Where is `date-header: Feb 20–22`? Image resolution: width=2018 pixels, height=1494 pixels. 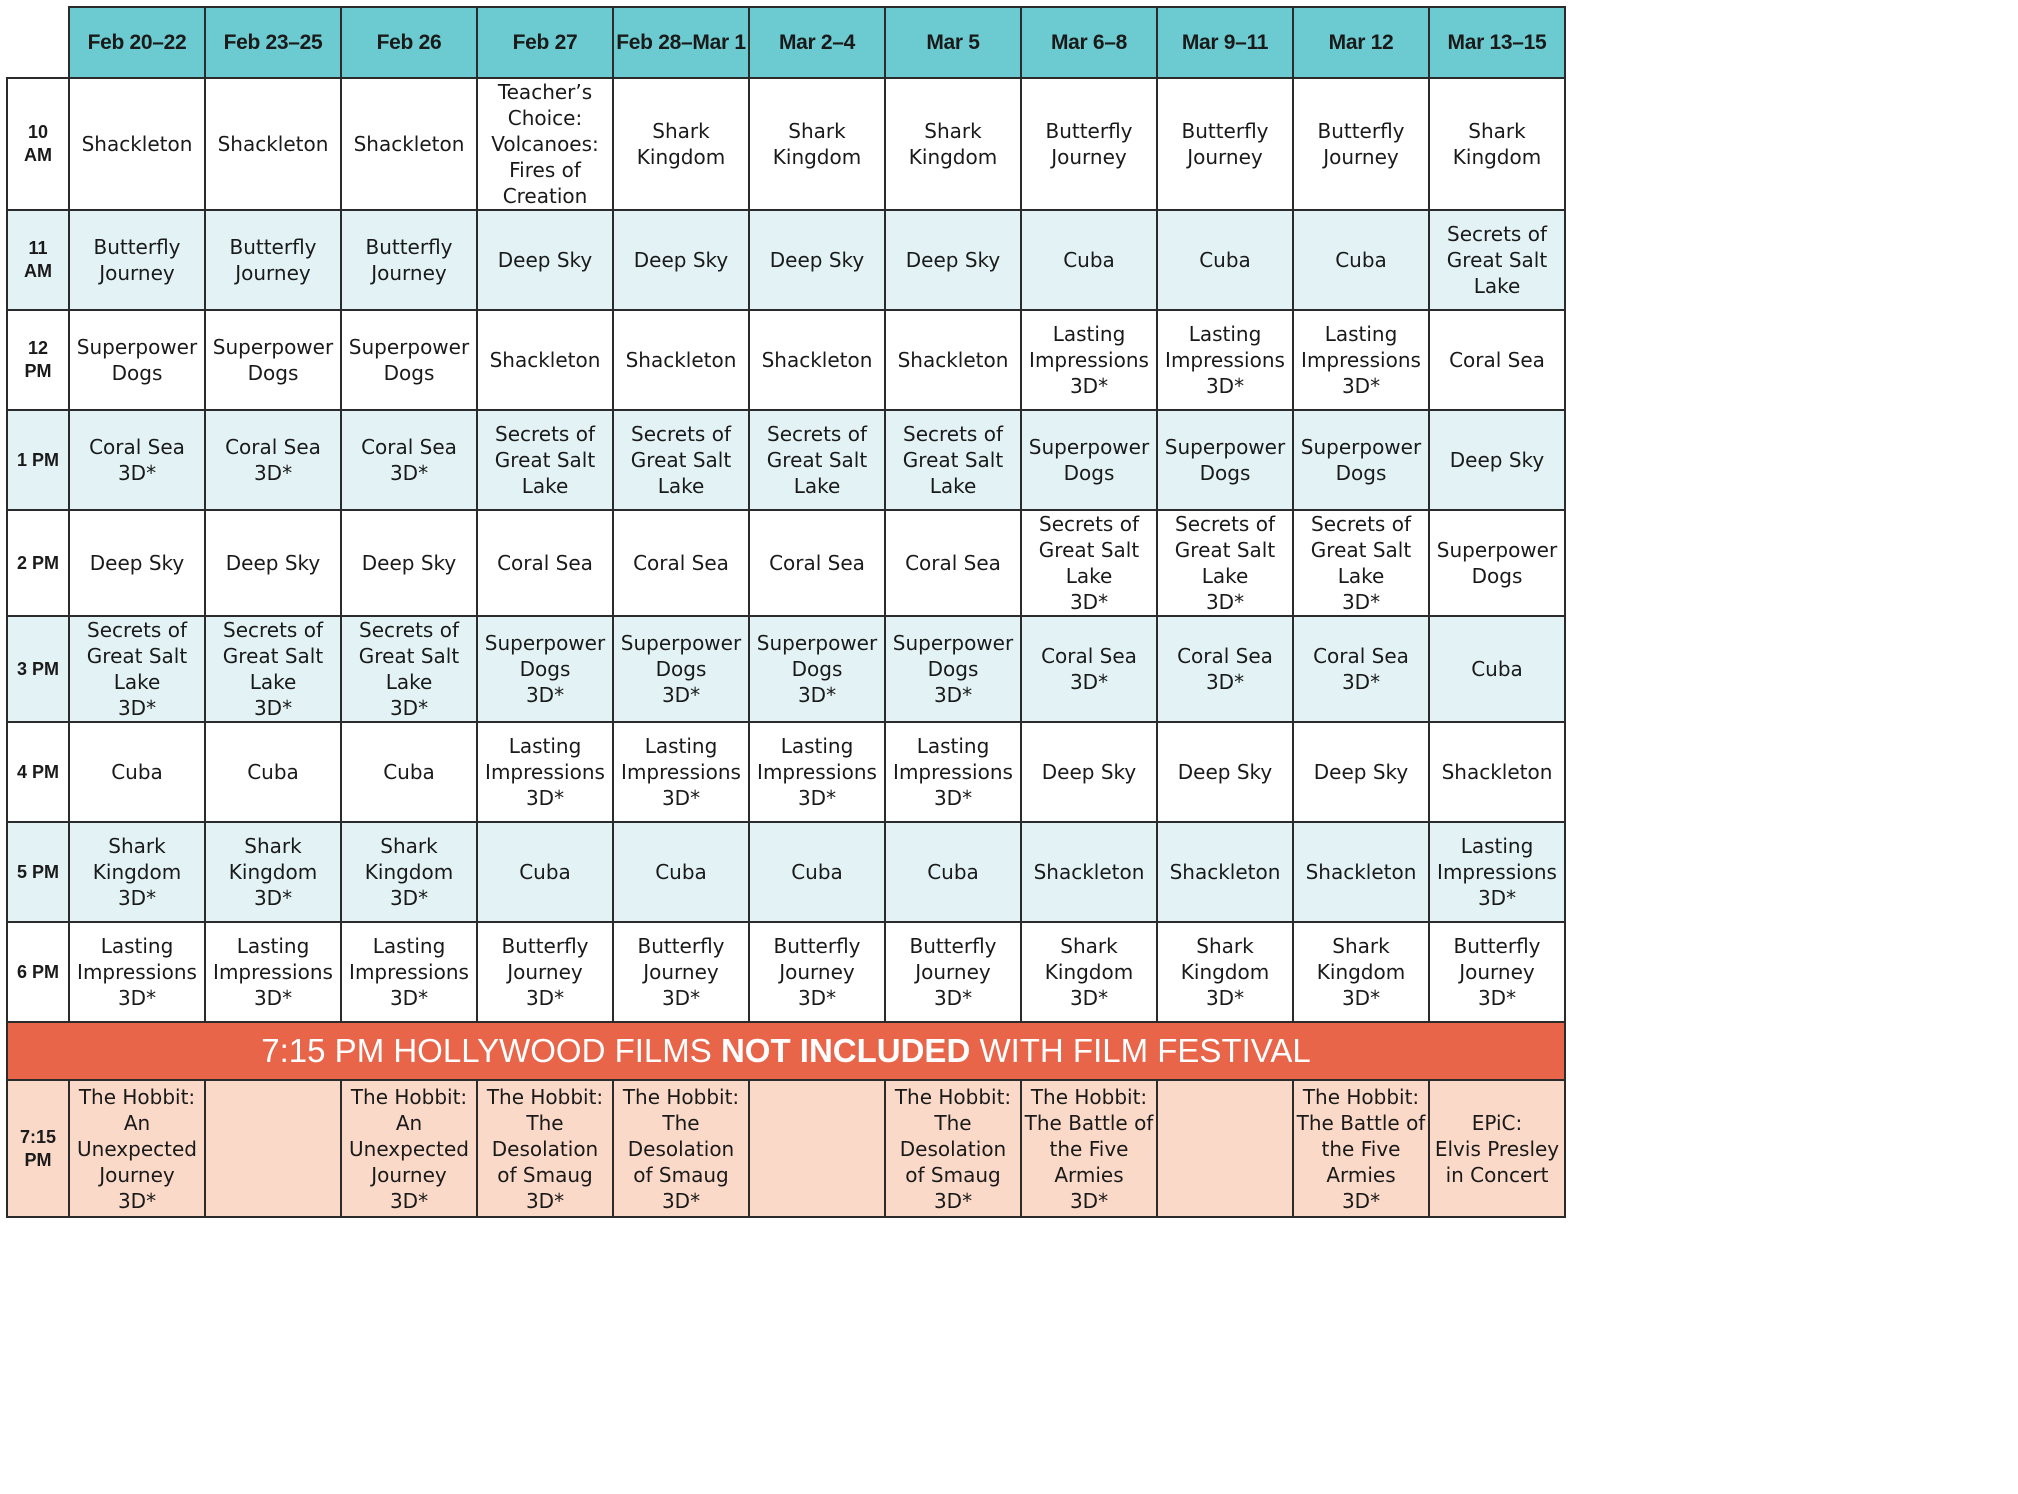 date-header: Feb 20–22 is located at coordinates (137, 42).